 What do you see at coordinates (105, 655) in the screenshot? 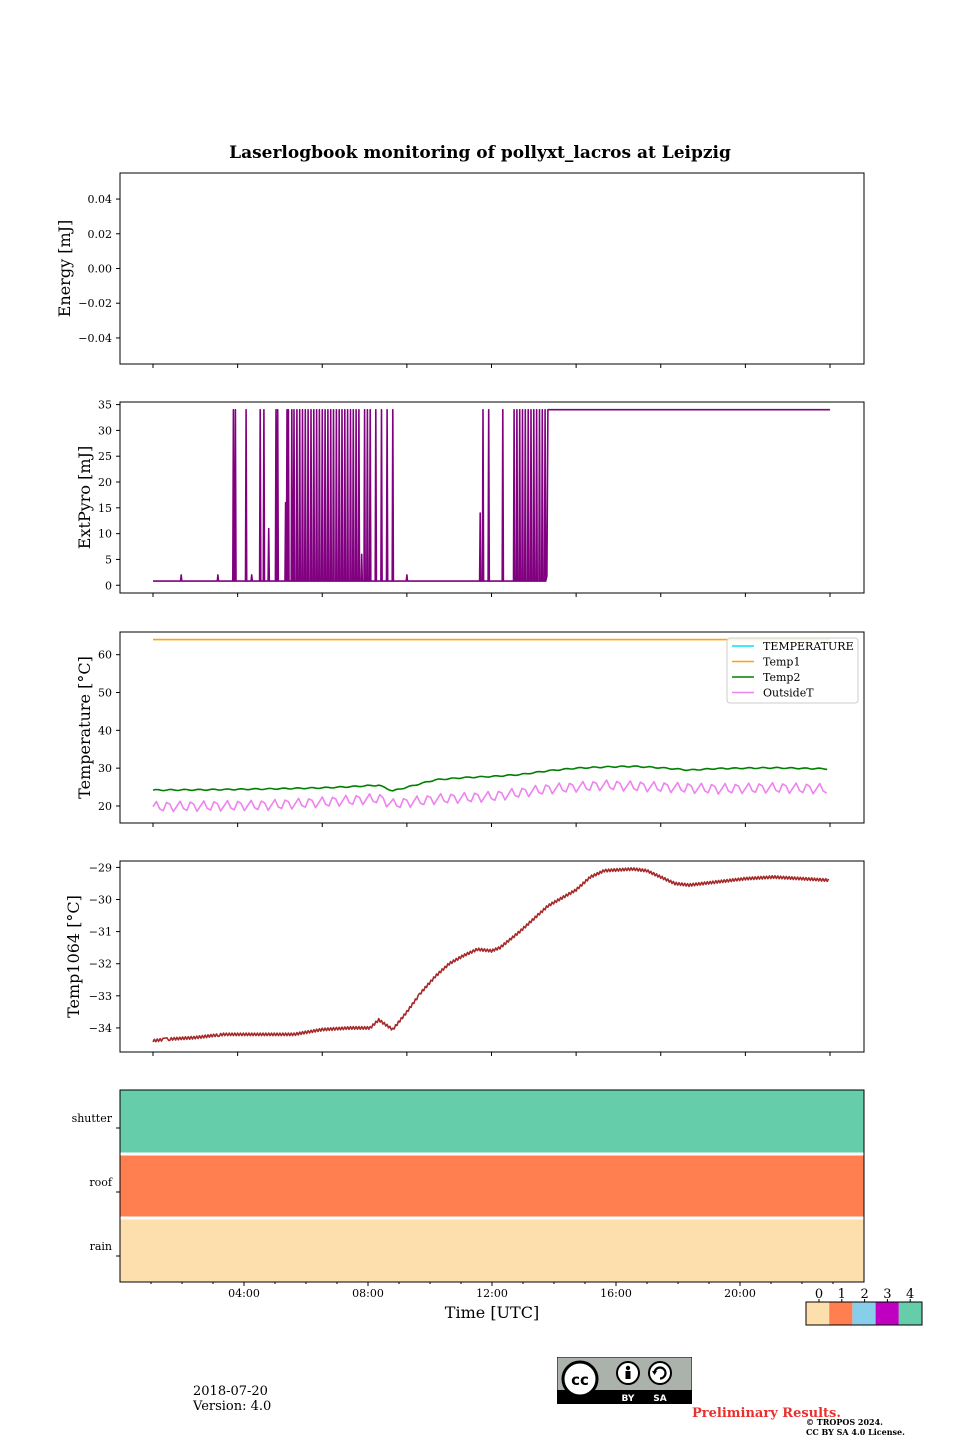
I see `y-tick-label: 60` at bounding box center [105, 655].